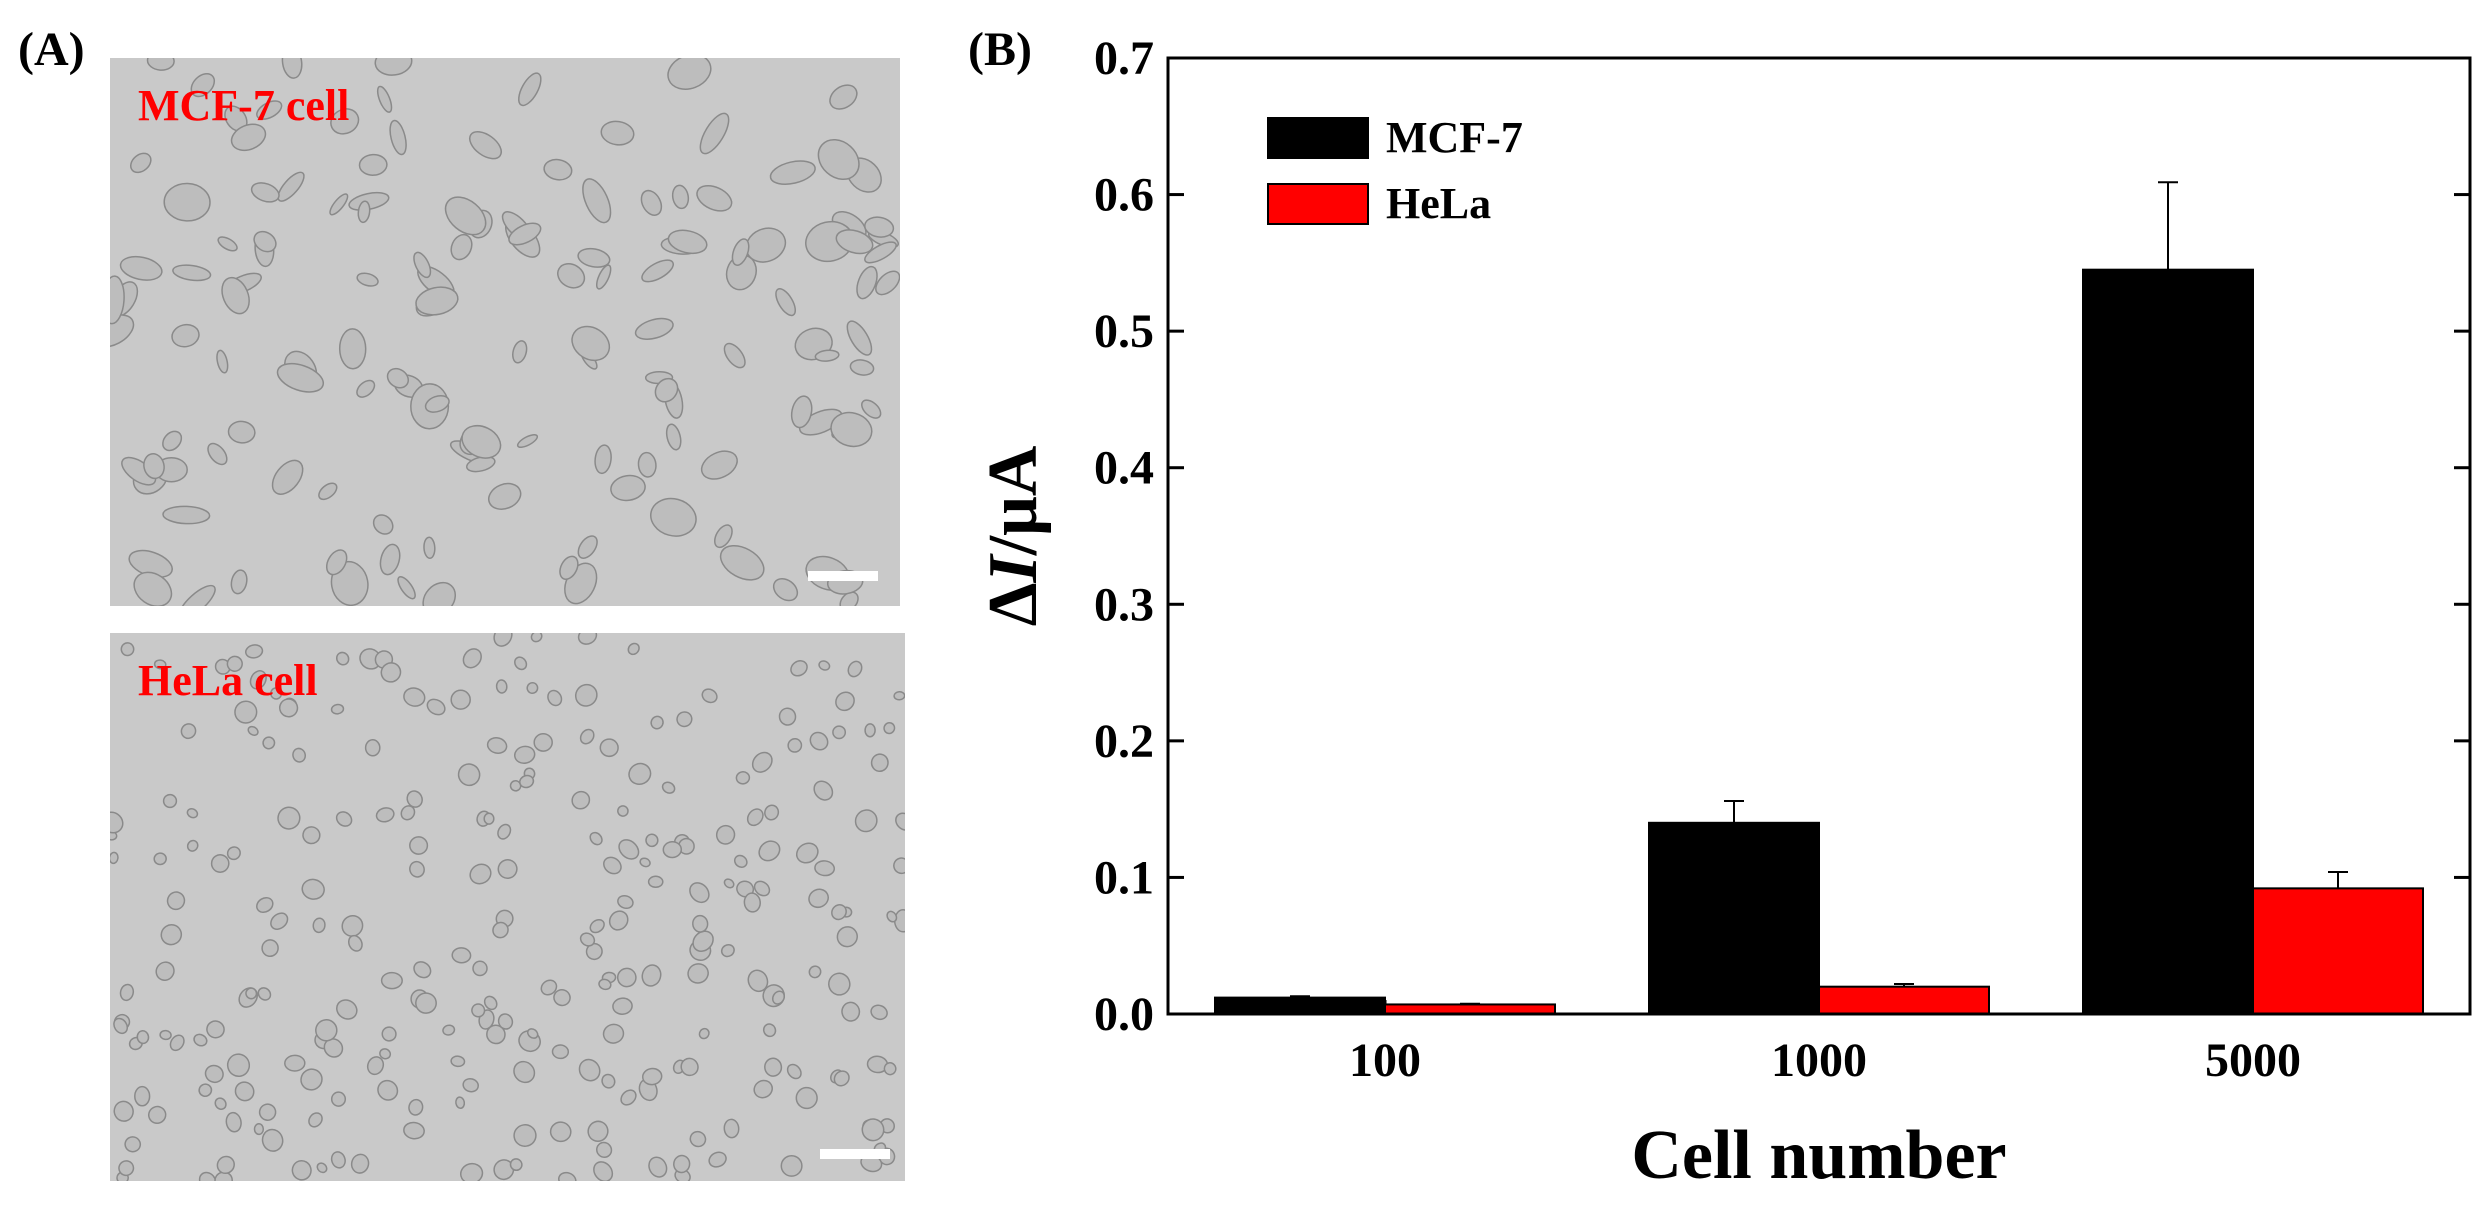 This screenshot has height=1209, width=2485. I want to click on legend-swatch-hela, so click(1318, 204).